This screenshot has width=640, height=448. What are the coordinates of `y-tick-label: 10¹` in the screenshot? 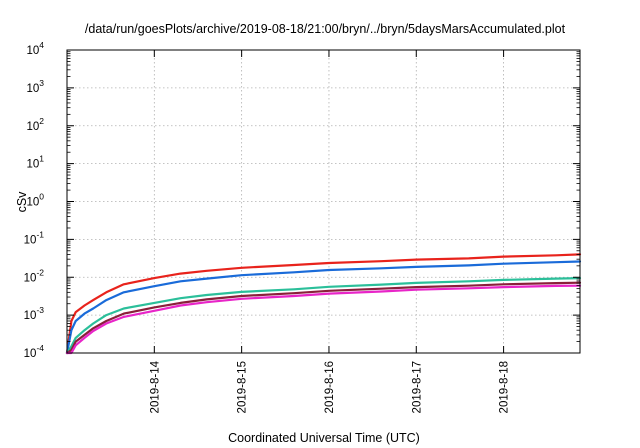 It's located at (35, 162).